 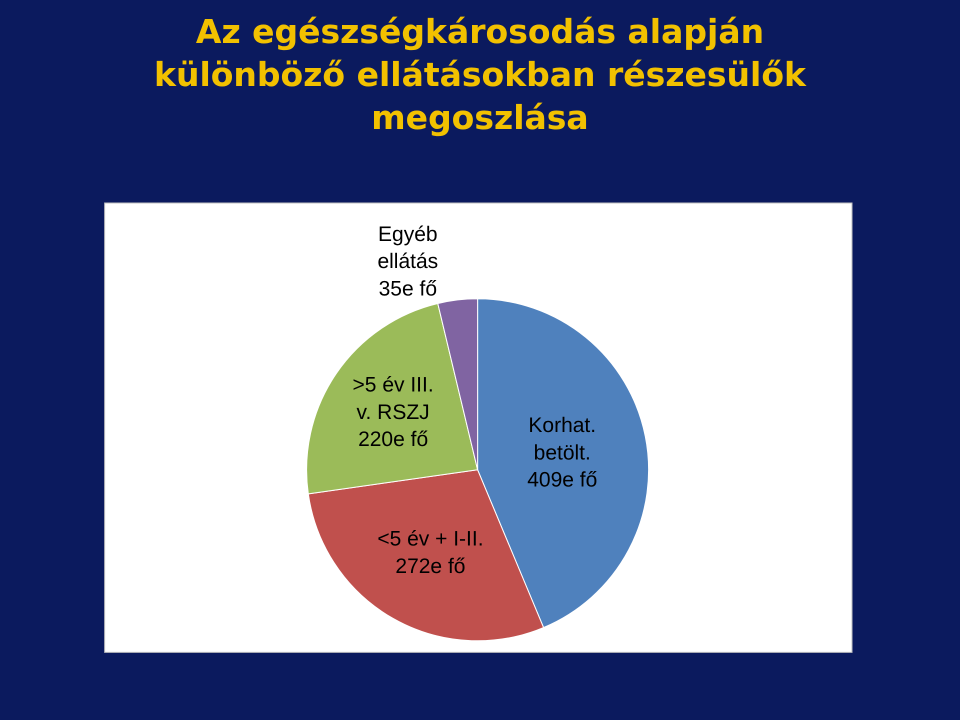 What do you see at coordinates (430, 539) in the screenshot?
I see `slice-label: <5 év + I-II.` at bounding box center [430, 539].